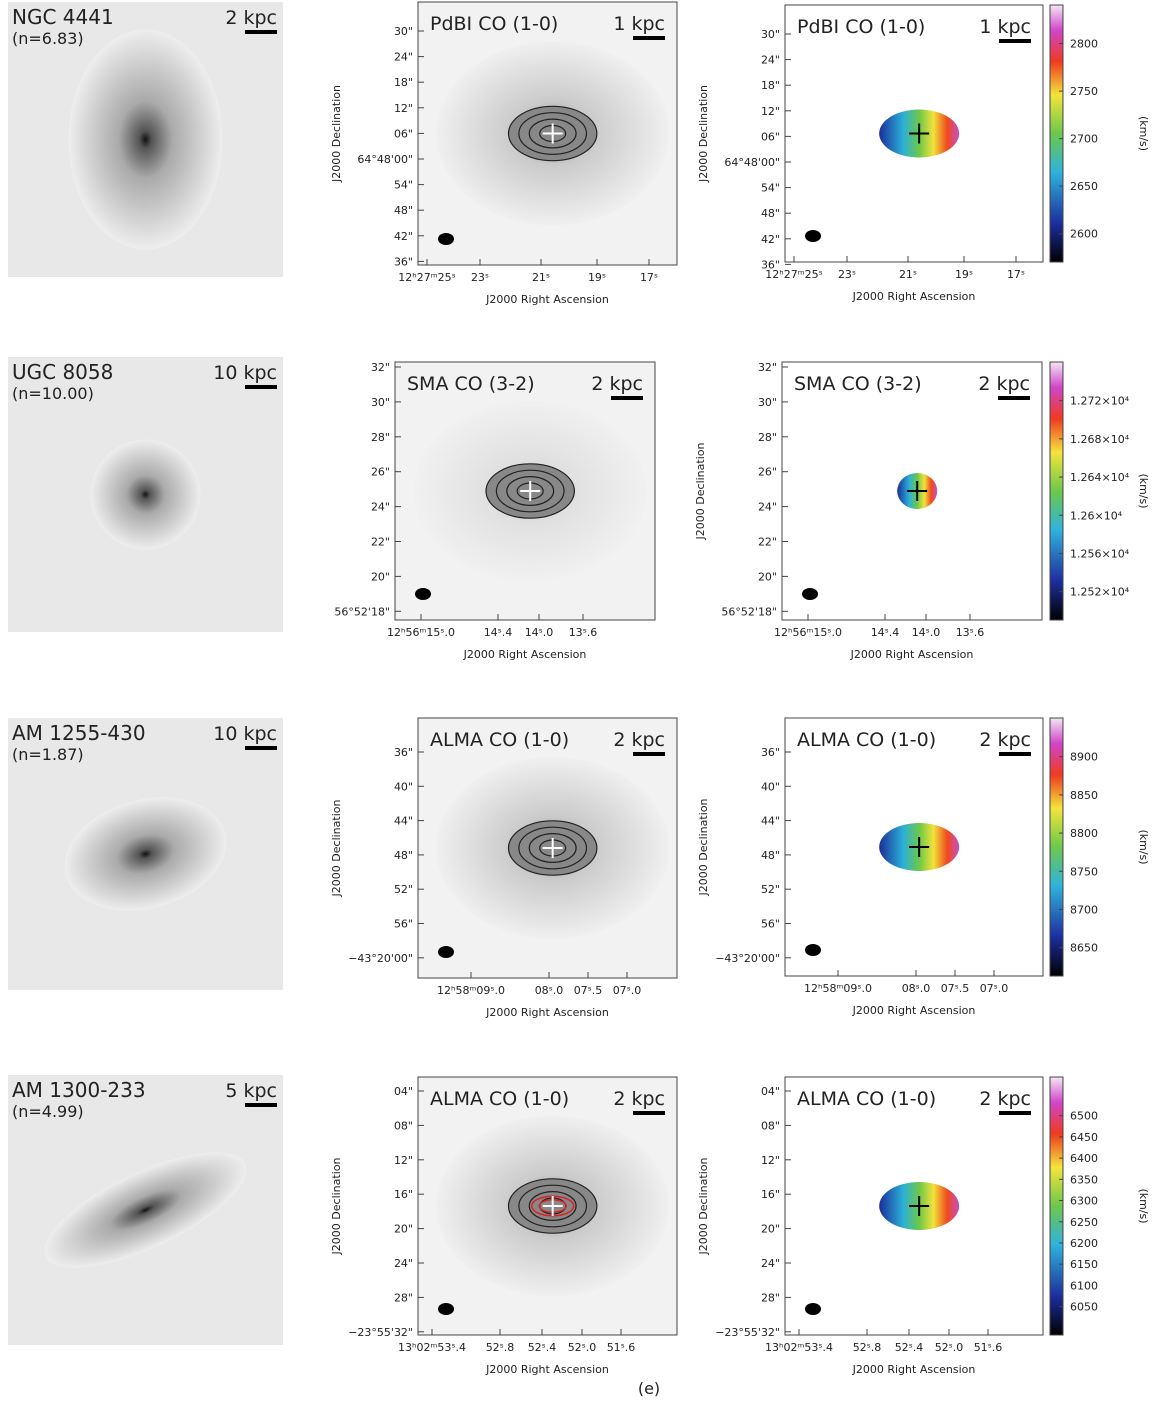  What do you see at coordinates (426, 277) in the screenshot?
I see `ra-tick-label: 12ʰ27ᵐ25ˢ` at bounding box center [426, 277].